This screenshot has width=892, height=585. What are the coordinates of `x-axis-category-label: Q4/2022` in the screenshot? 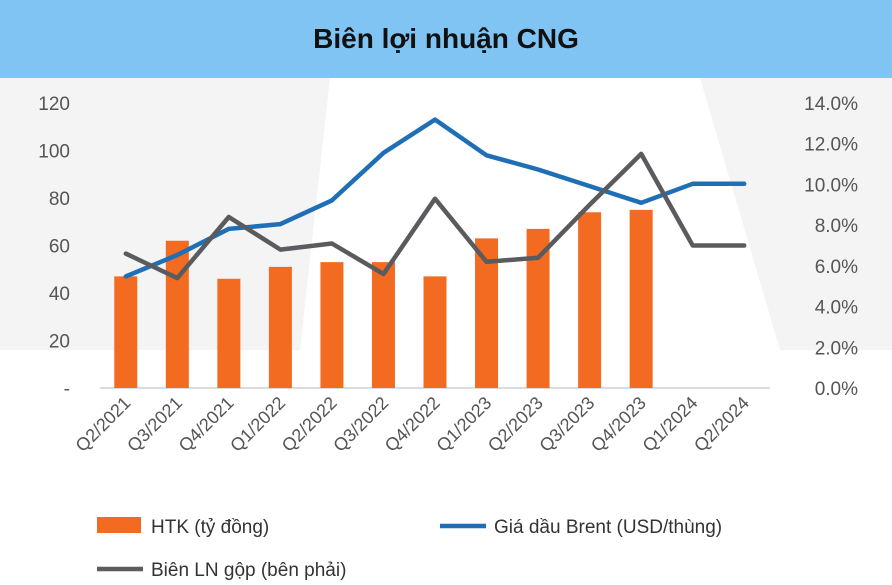 It's located at (412, 424).